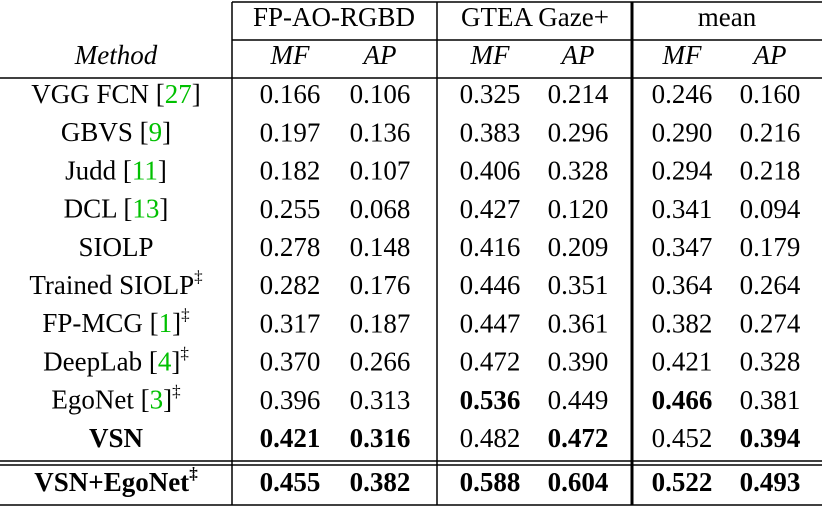 The image size is (822, 509). I want to click on value-cell: 0.187, so click(380, 323).